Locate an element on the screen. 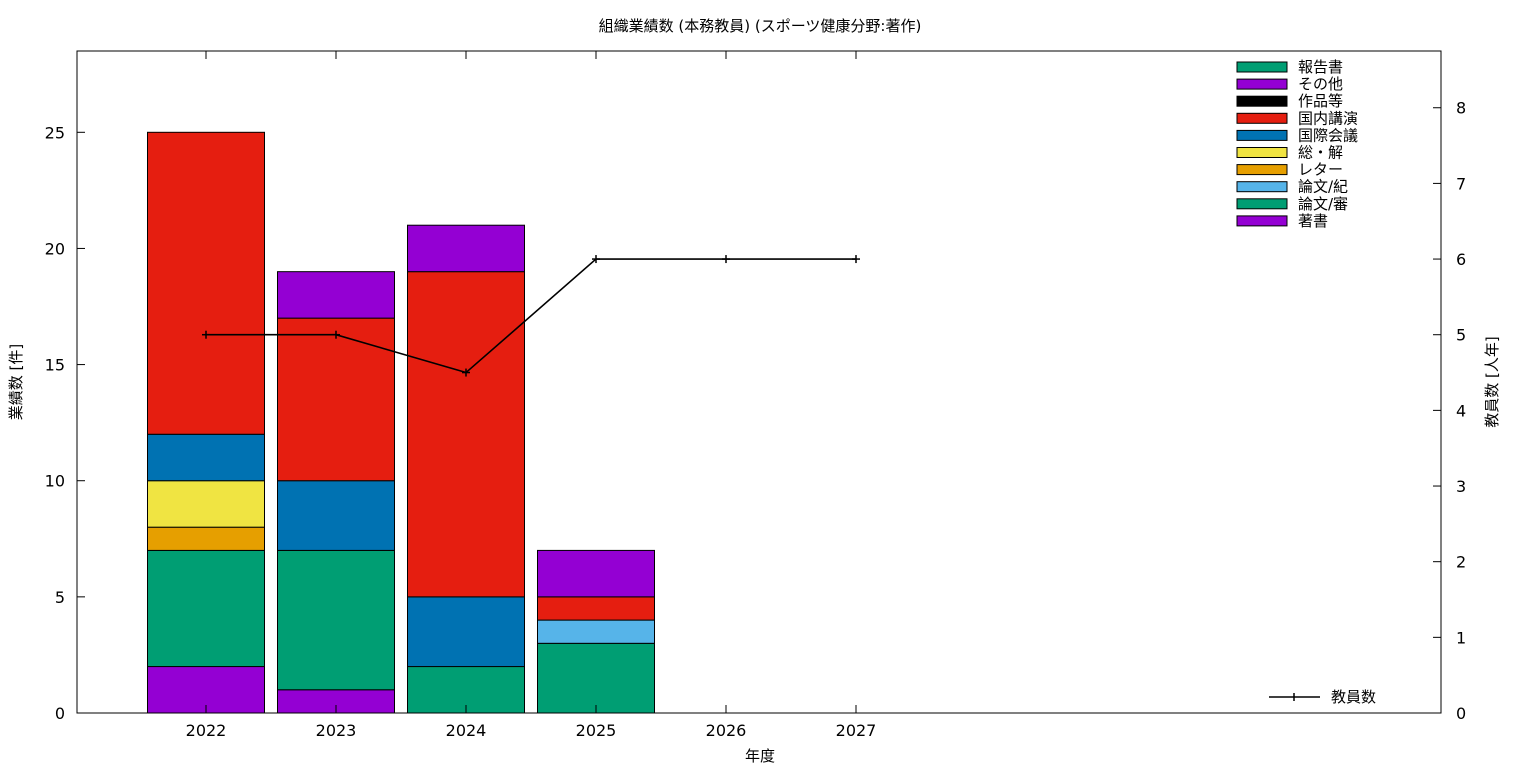 The width and height of the screenshot is (1536, 768). x-axis-title: 年度 is located at coordinates (760, 756).